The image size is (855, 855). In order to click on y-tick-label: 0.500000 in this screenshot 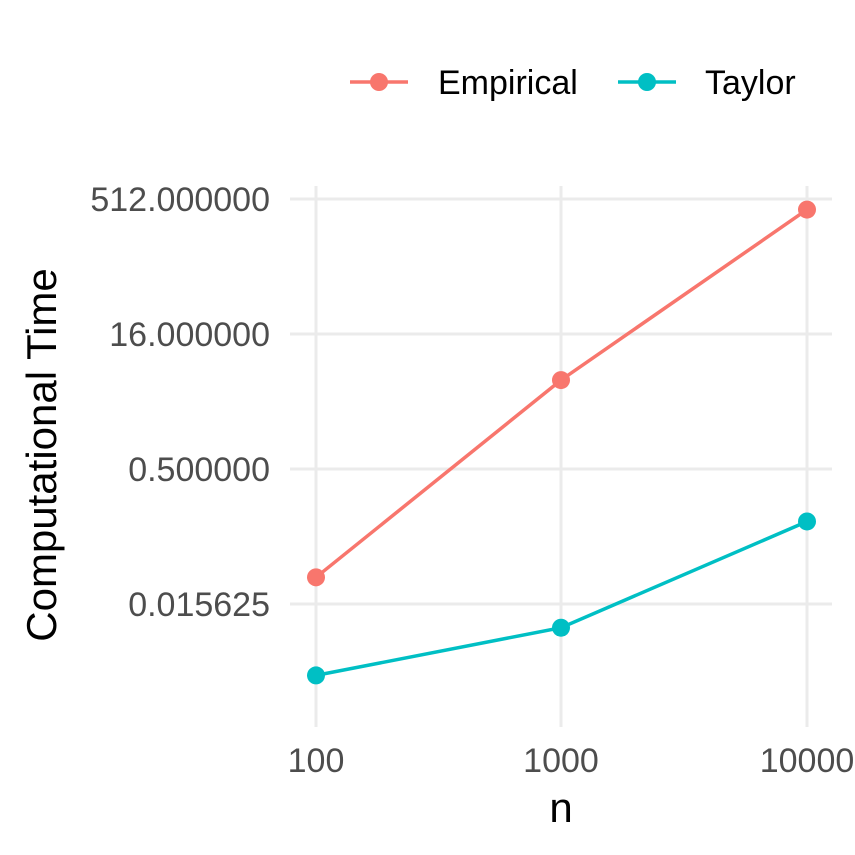, I will do `click(199, 470)`.